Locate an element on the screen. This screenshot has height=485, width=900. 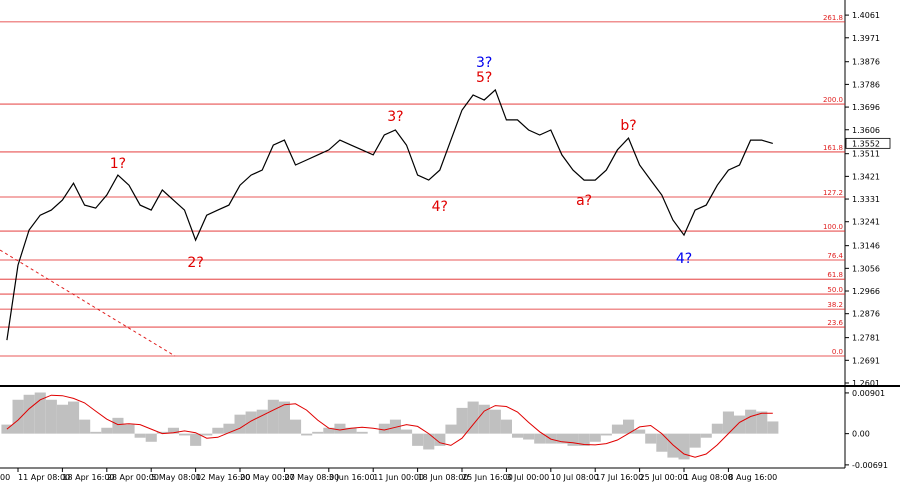
wave-label: 2? is located at coordinates (195, 263).